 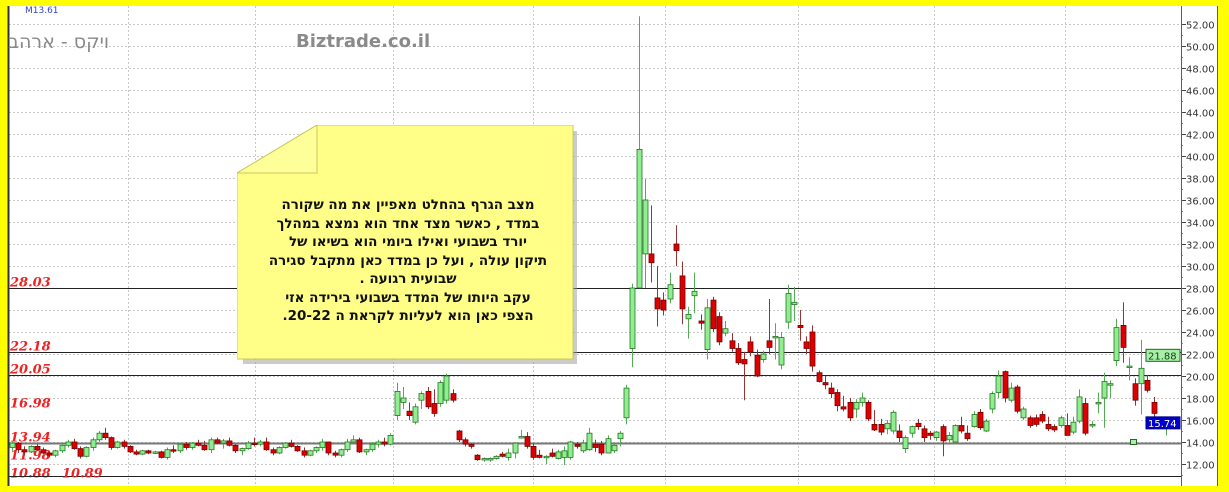 What do you see at coordinates (1200, 224) in the screenshot?
I see `y-tick-label: 34.00` at bounding box center [1200, 224].